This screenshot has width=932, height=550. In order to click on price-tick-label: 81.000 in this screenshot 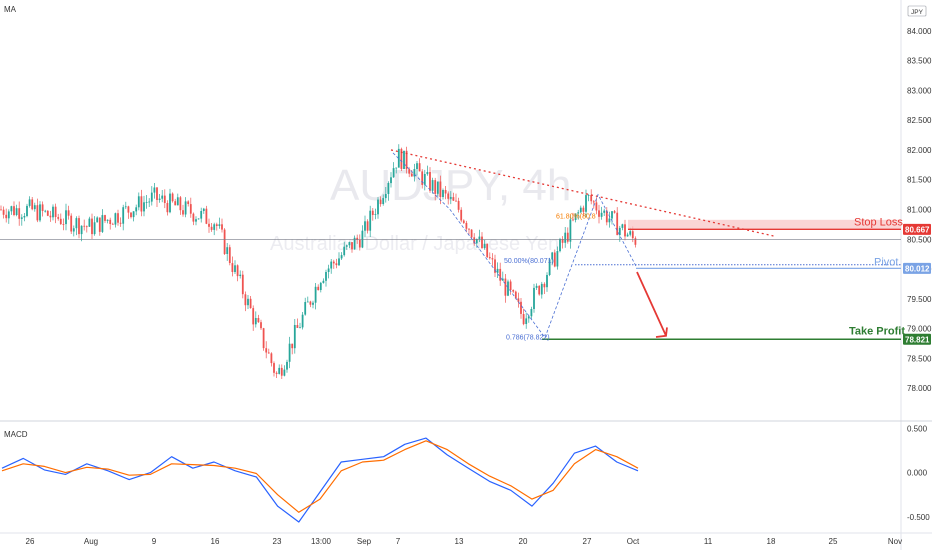, I will do `click(919, 210)`.